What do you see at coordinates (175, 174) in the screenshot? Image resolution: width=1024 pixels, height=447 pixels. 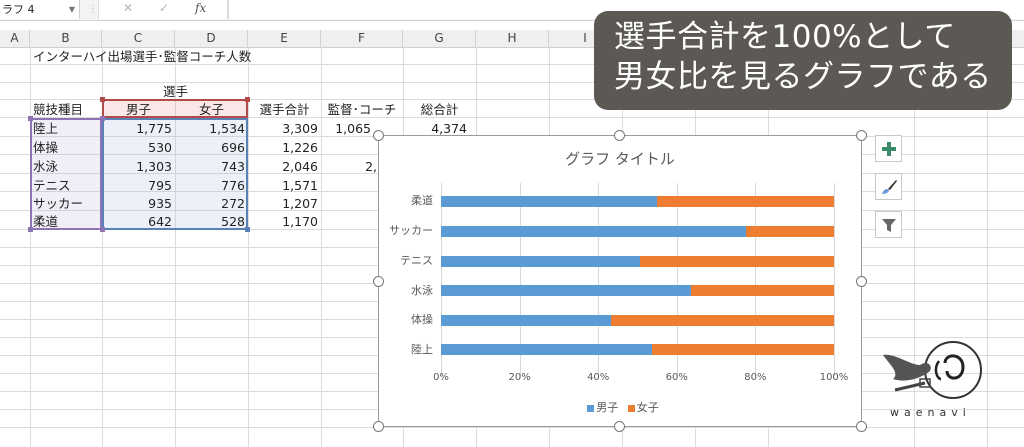 I see `values-range-highlight` at bounding box center [175, 174].